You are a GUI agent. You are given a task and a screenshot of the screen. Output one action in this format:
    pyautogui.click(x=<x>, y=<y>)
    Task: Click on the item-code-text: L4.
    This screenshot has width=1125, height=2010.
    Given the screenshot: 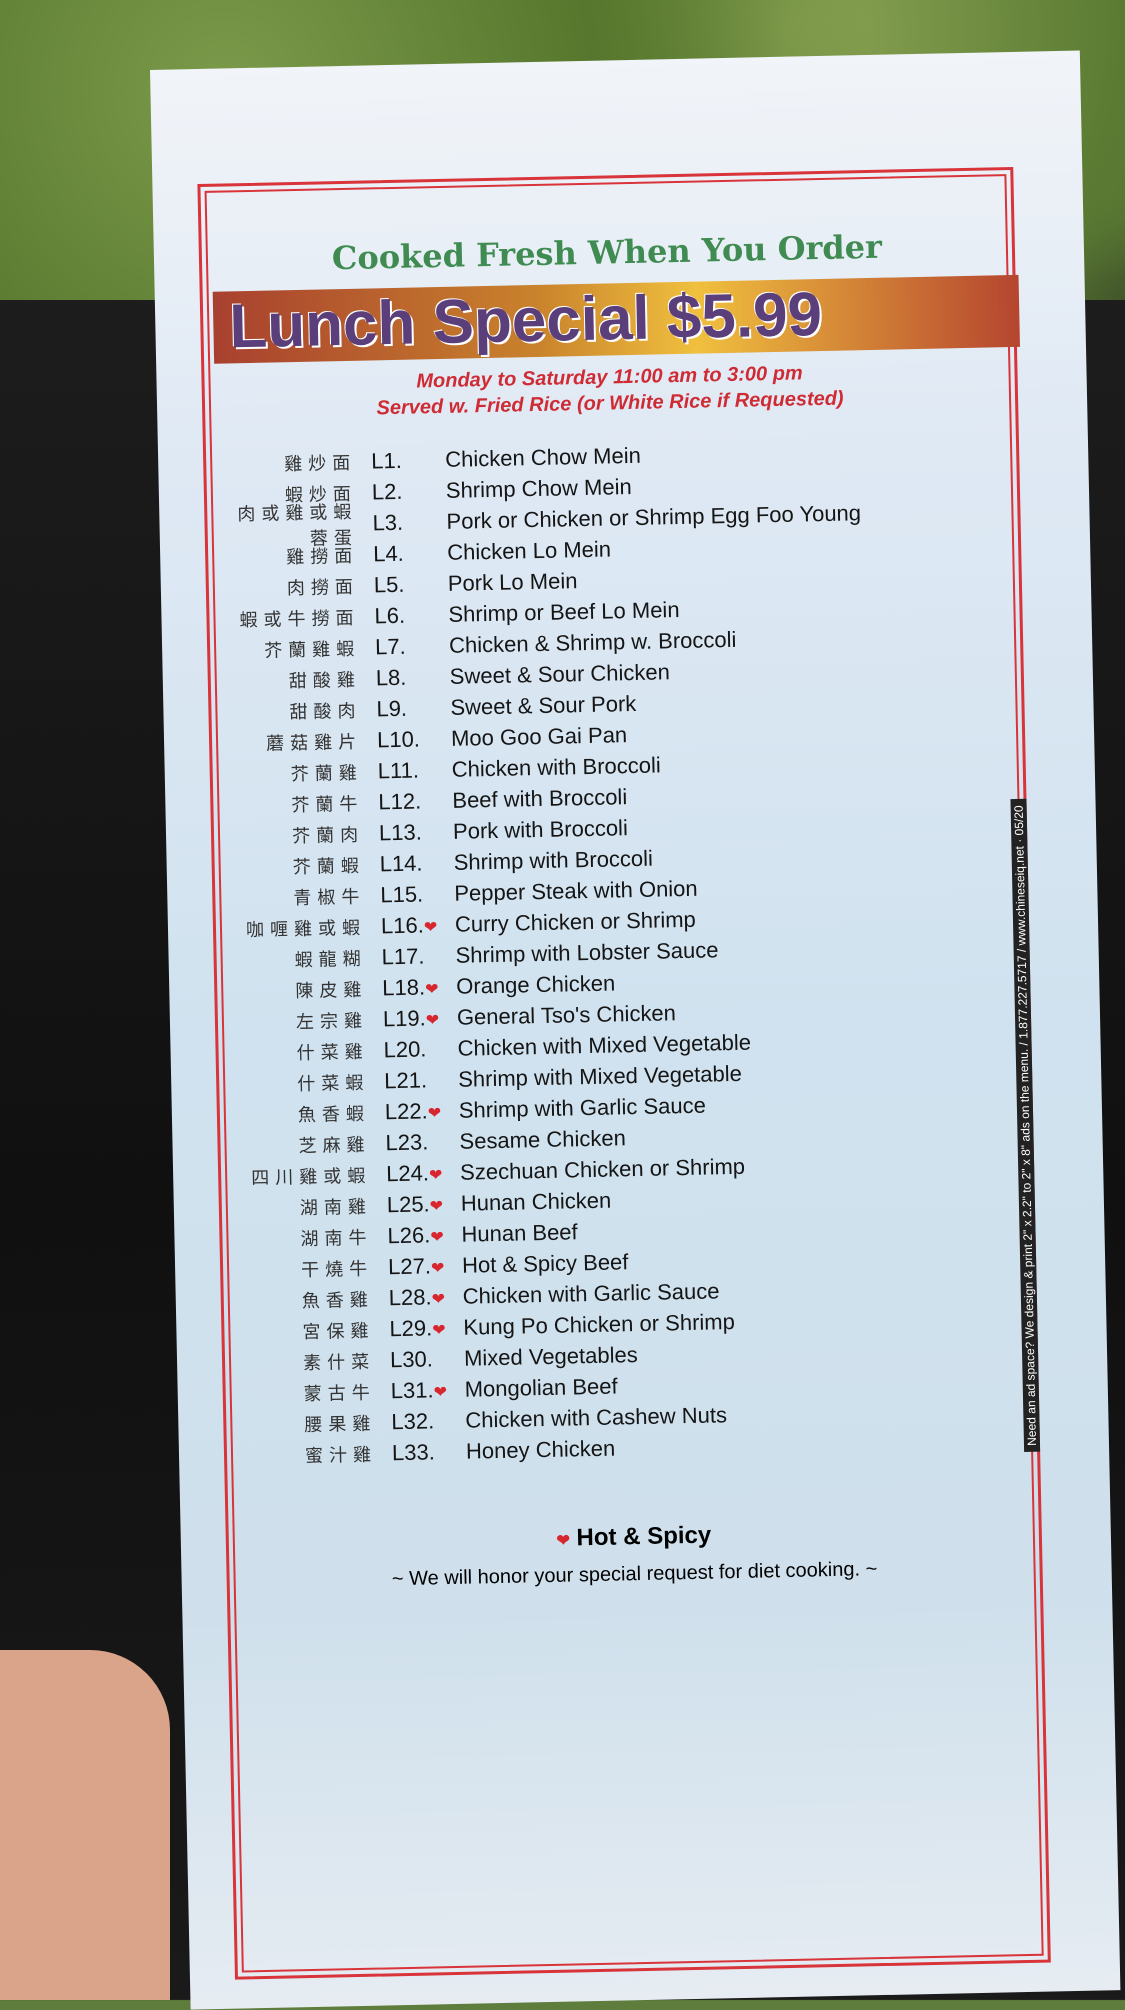 What is the action you would take?
    pyautogui.click(x=388, y=553)
    